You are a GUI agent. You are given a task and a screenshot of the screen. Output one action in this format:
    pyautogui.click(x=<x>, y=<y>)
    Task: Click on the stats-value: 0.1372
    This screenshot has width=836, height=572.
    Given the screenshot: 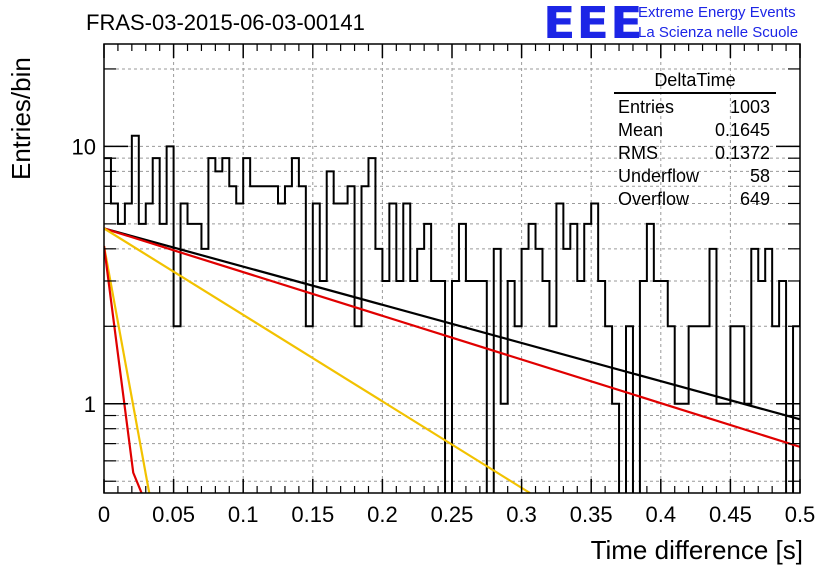 What is the action you would take?
    pyautogui.click(x=742, y=153)
    